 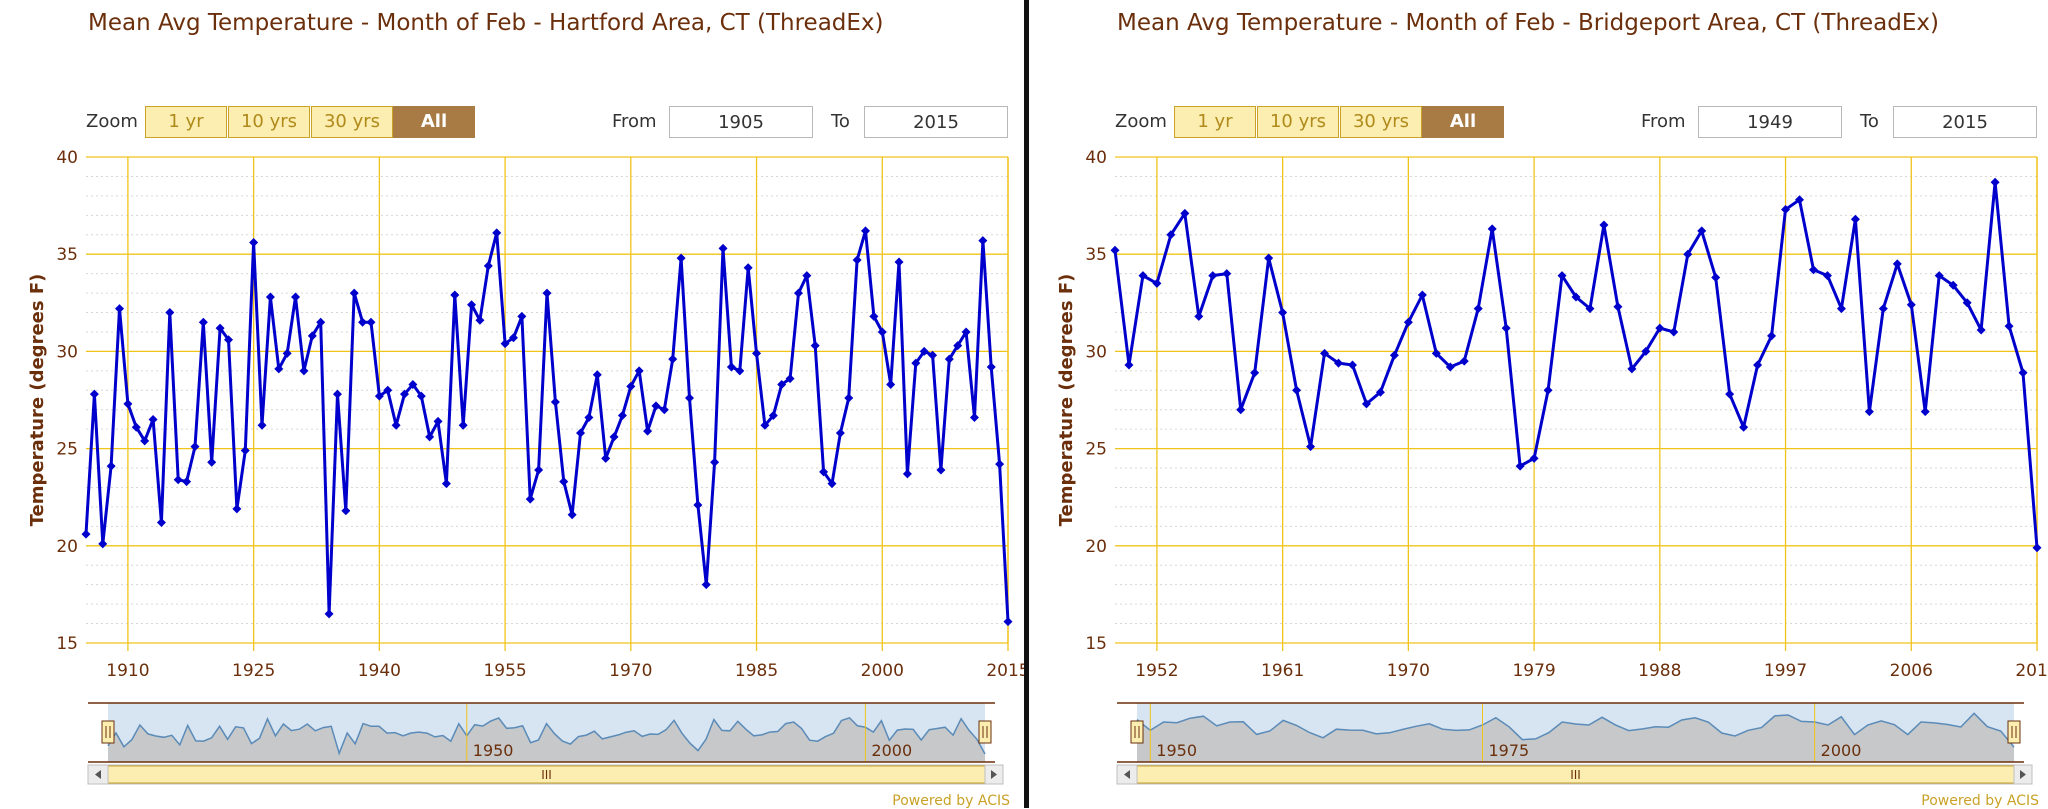 What do you see at coordinates (2014, 732) in the screenshot?
I see `navigator-right-handle` at bounding box center [2014, 732].